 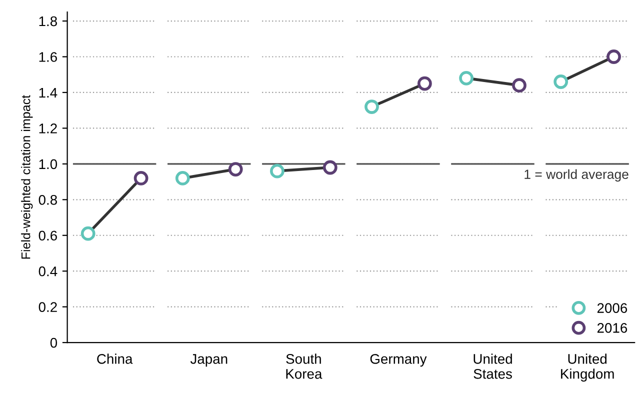 I want to click on y-tick-label: 0.2, so click(x=47, y=307).